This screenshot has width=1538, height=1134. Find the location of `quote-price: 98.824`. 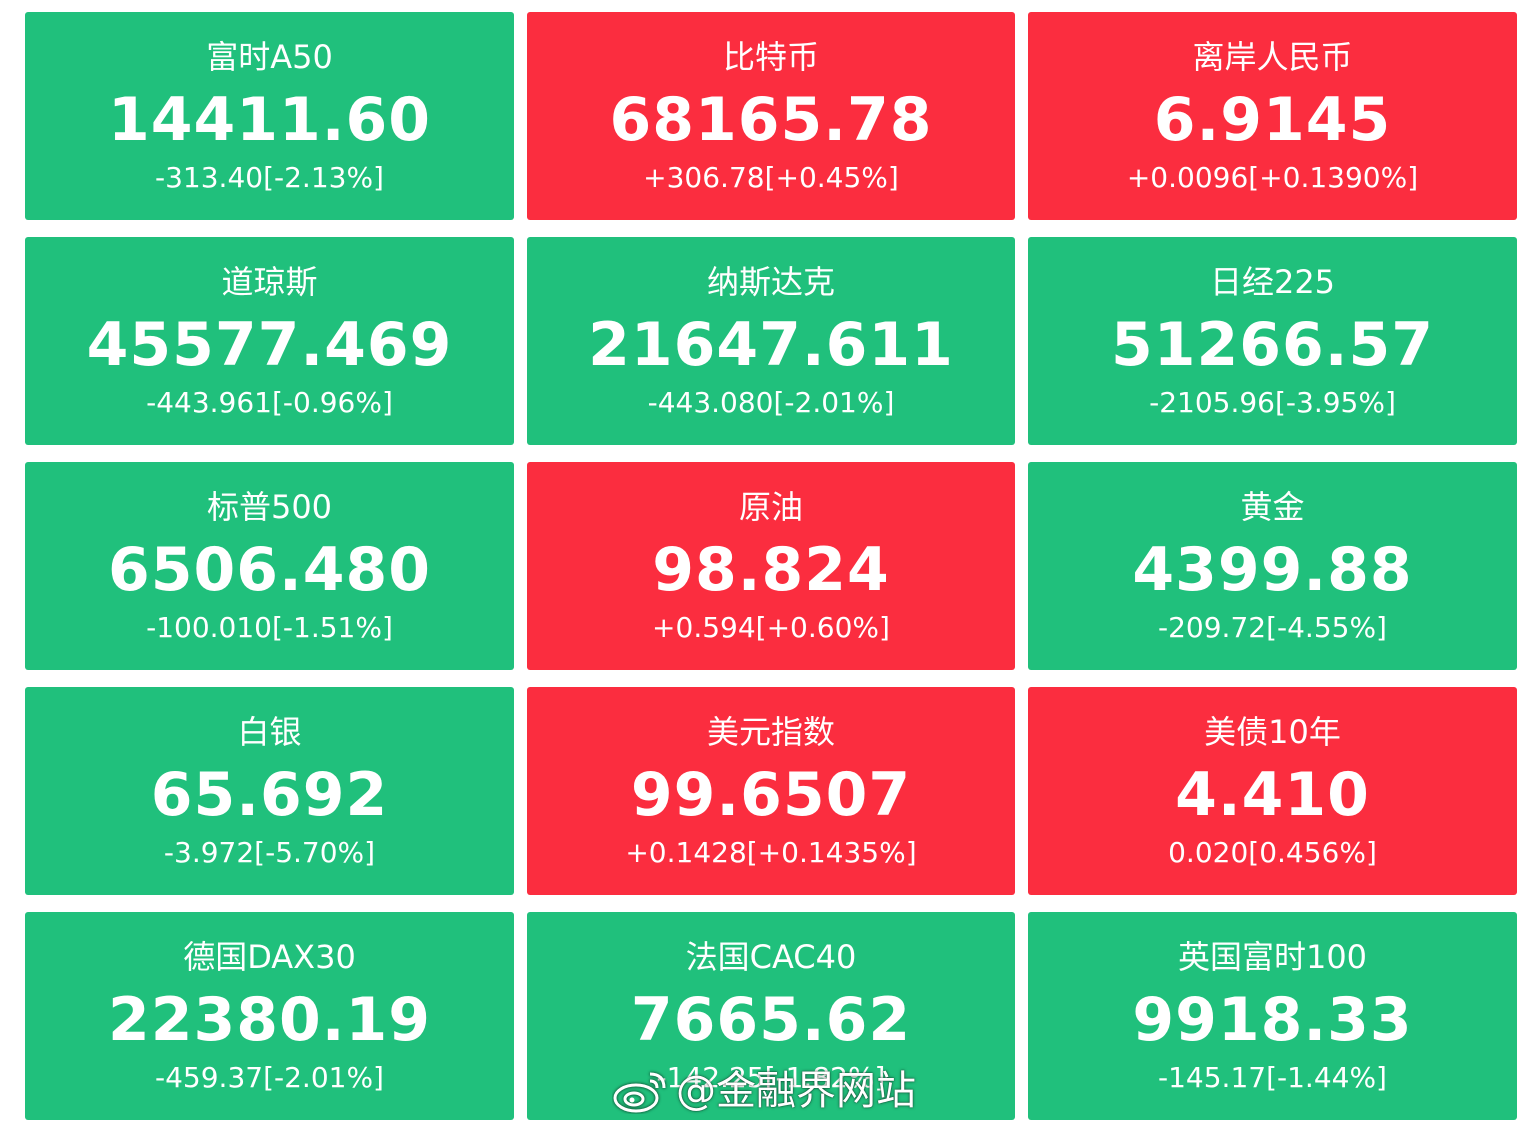

quote-price: 98.824 is located at coordinates (771, 570).